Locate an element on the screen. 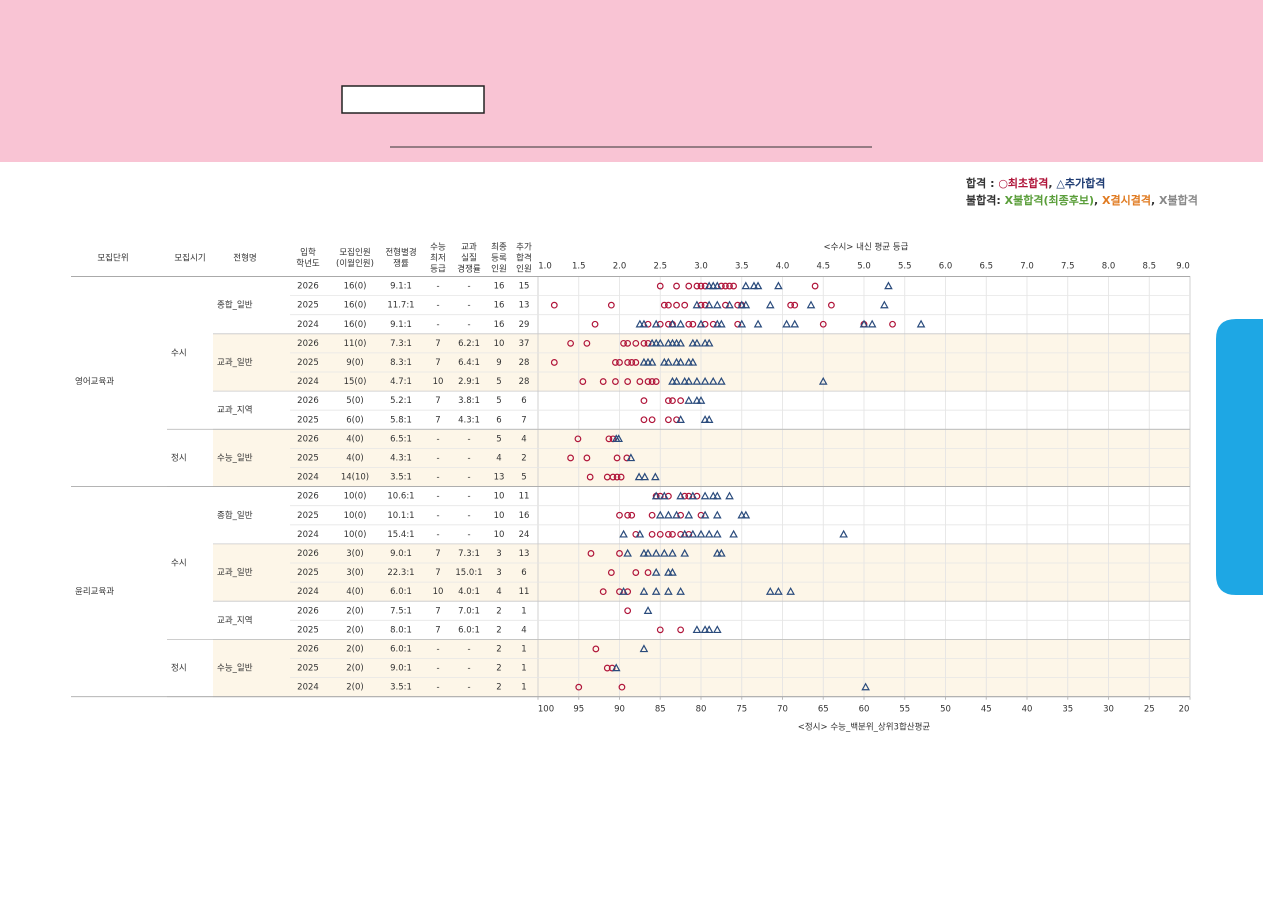  column-header: (이월인원) is located at coordinates (355, 263).